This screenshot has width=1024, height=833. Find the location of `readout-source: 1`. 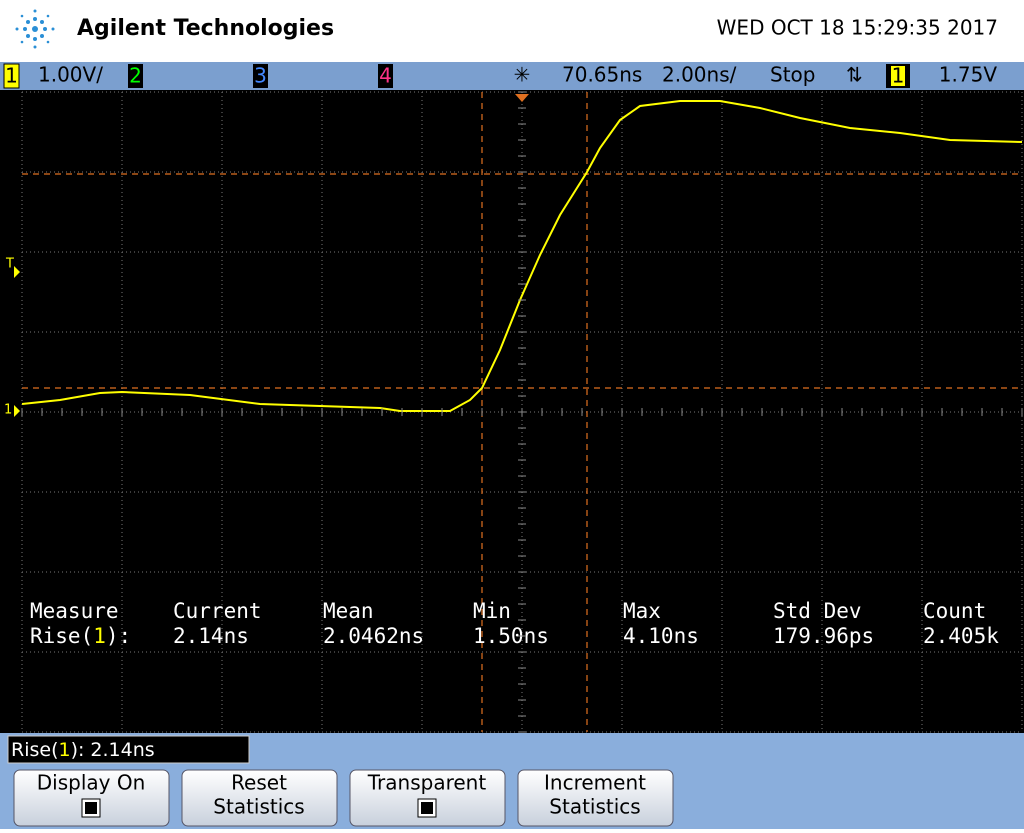

readout-source: 1 is located at coordinates (64, 750).